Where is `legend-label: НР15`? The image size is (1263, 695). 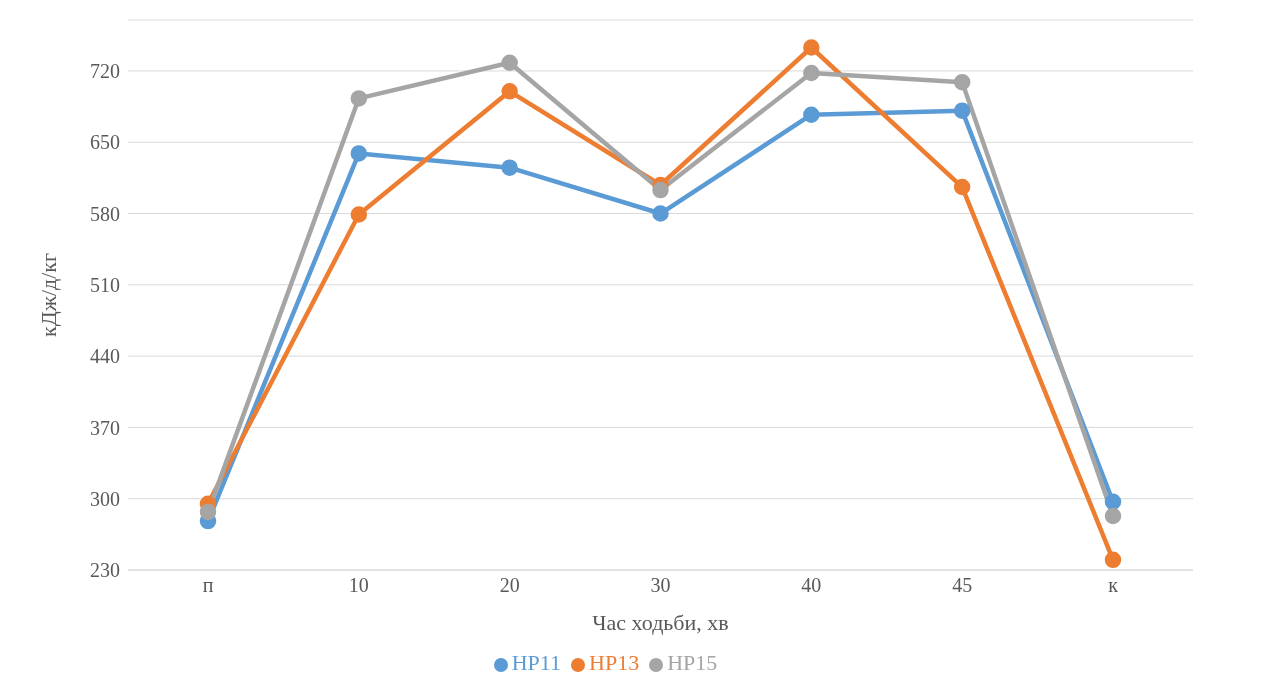 legend-label: НР15 is located at coordinates (692, 662).